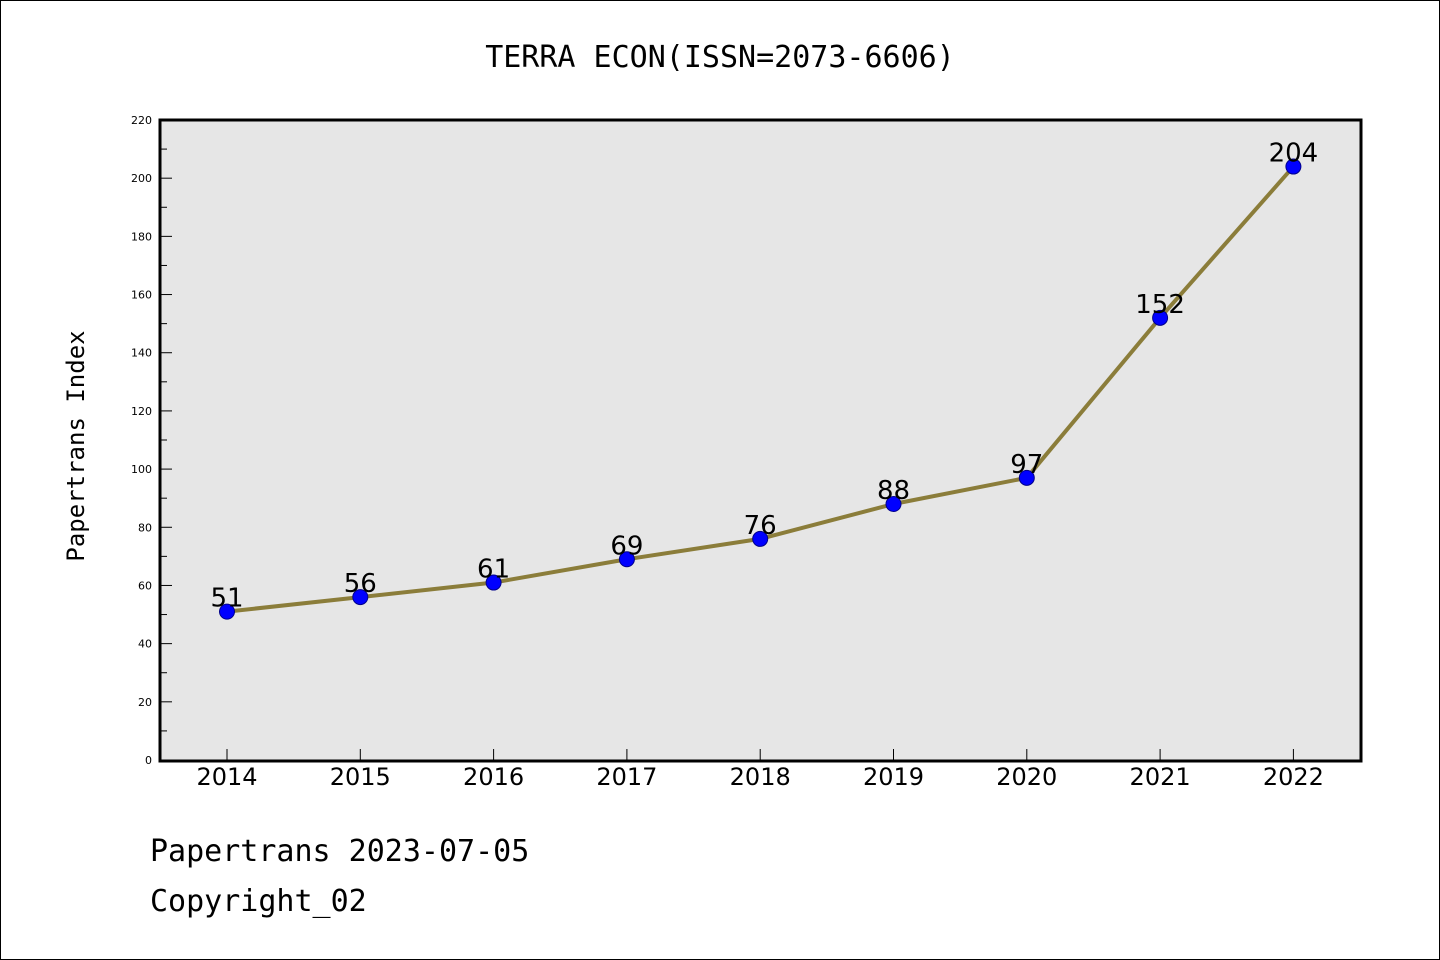 The image size is (1440, 960). I want to click on y-tick-label: 160, so click(141, 295).